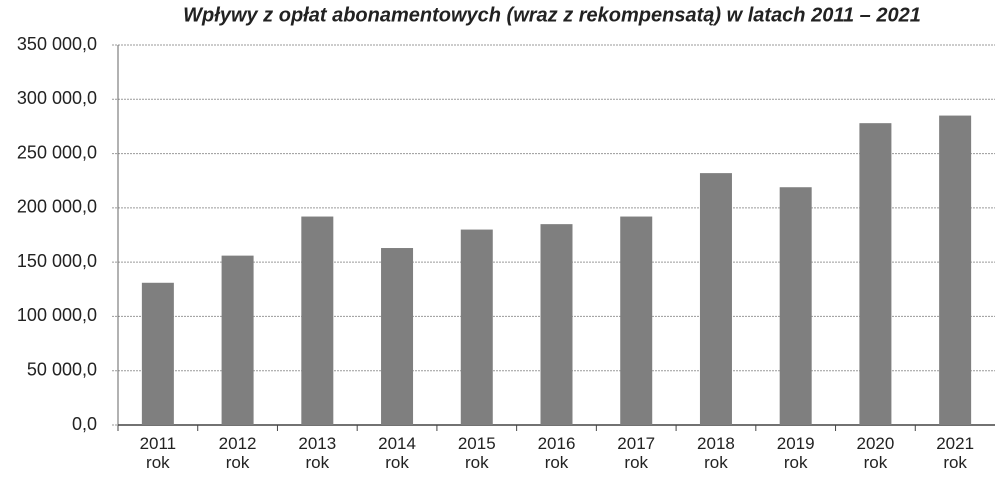 This screenshot has height=483, width=998. I want to click on y-tick-label: 300 000,0, so click(57, 98).